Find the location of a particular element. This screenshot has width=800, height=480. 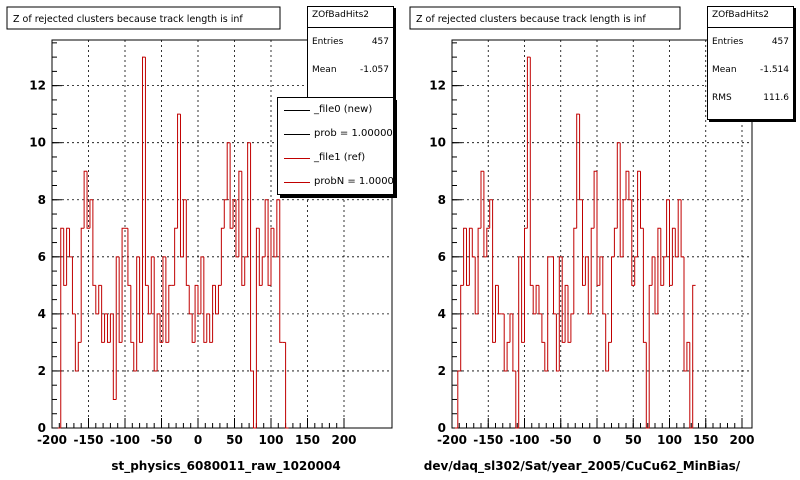

stats-entries-label: Entries is located at coordinates (728, 42).